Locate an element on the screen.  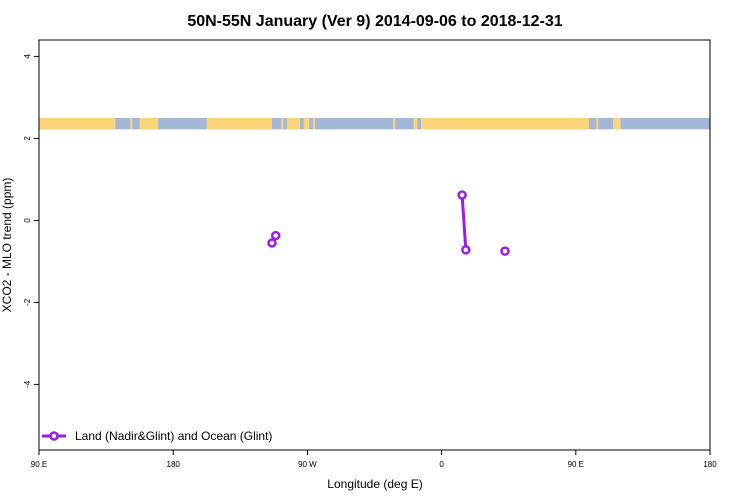
legend-marker is located at coordinates (54, 436).